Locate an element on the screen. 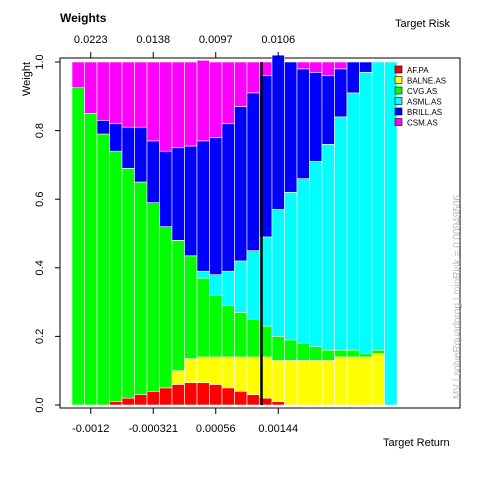 The height and width of the screenshot is (480, 480). legend-label: CVG.AS is located at coordinates (422, 91).